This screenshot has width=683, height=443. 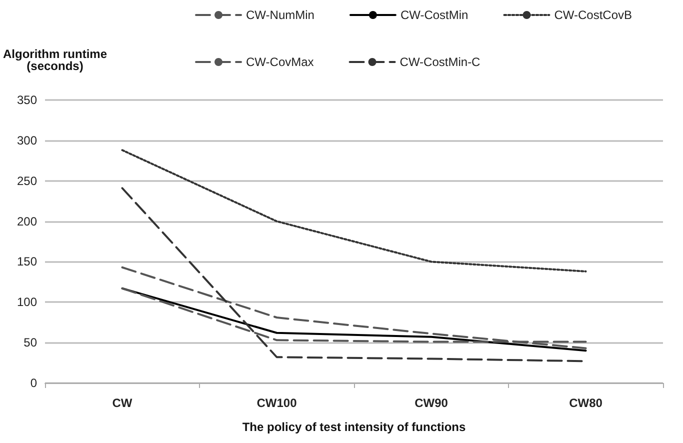 I want to click on y-tick-label: 150, so click(x=27, y=261).